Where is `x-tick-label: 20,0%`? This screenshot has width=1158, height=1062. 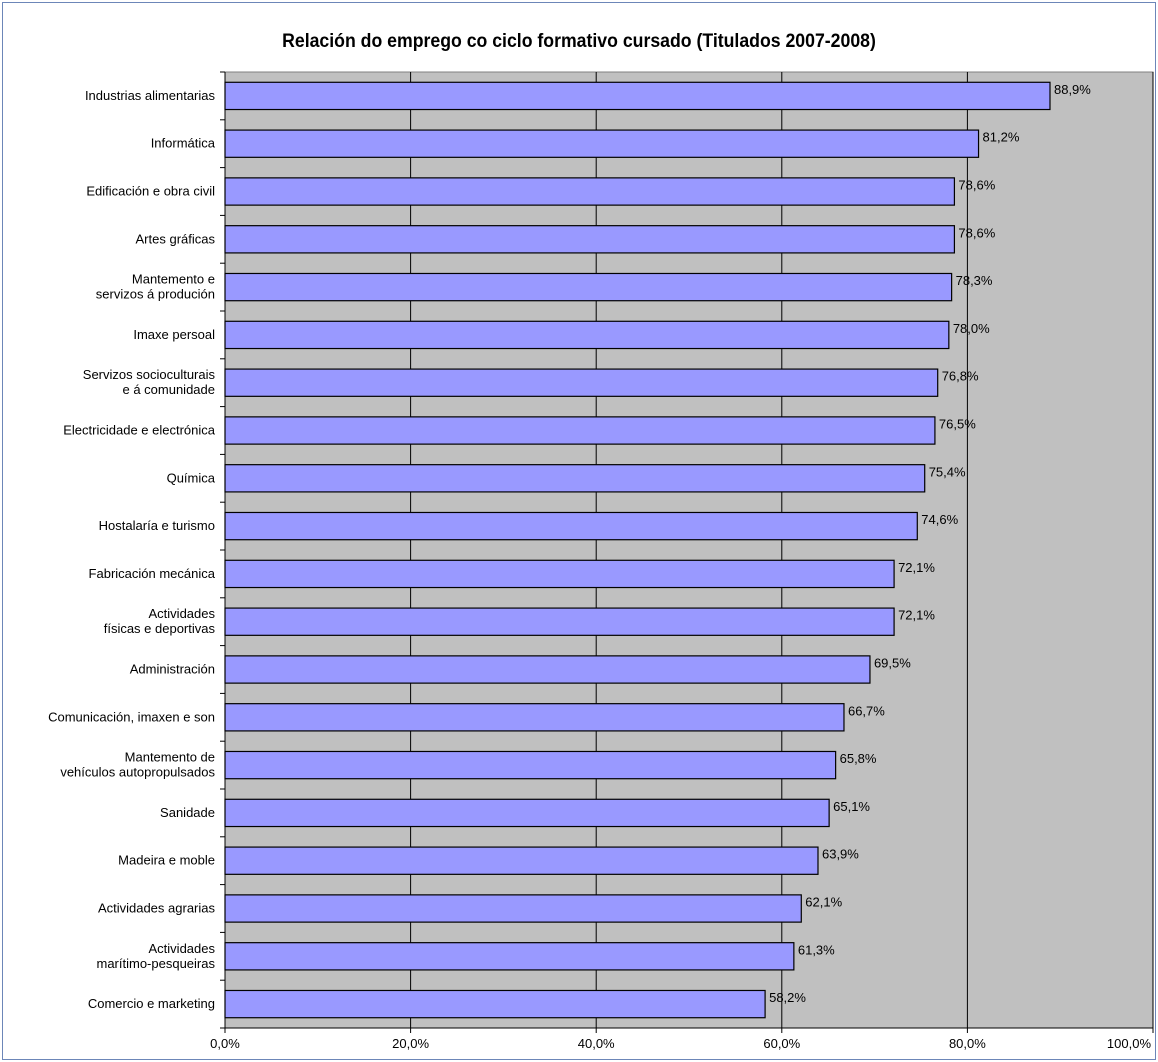
x-tick-label: 20,0% is located at coordinates (410, 1043).